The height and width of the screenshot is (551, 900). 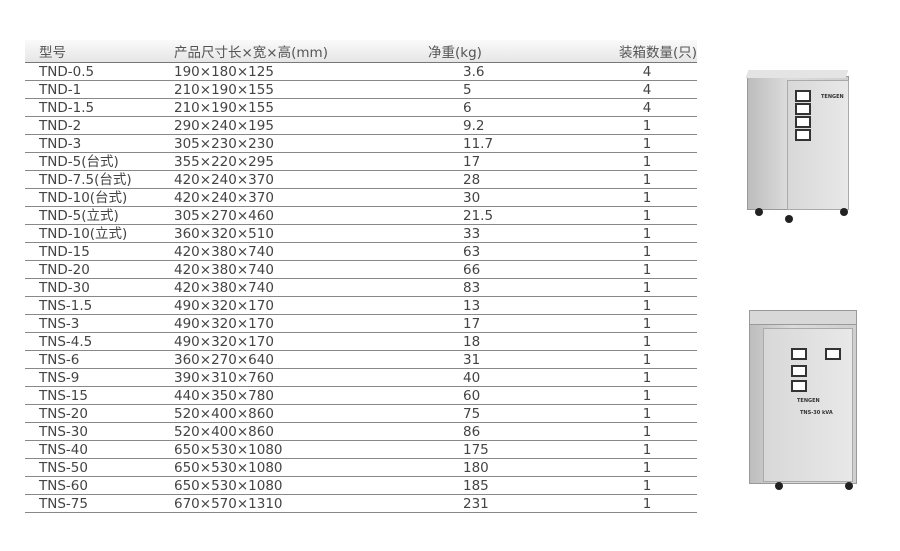 I want to click on cell-weight: 231, so click(x=476, y=504).